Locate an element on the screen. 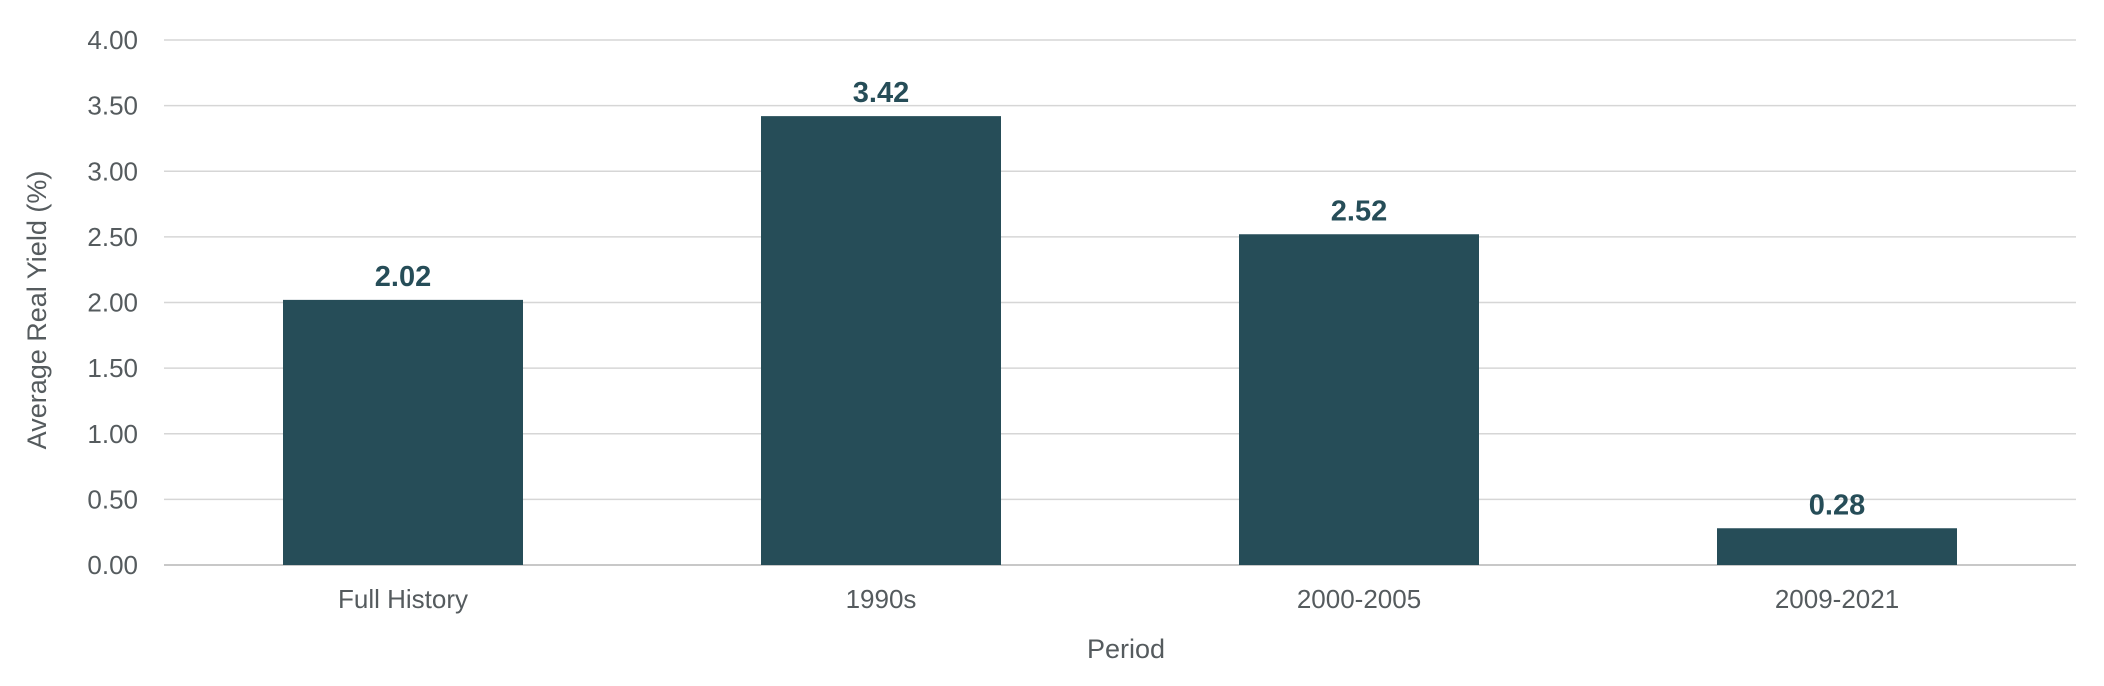  y-tick-label: 0.50 is located at coordinates (112, 499).